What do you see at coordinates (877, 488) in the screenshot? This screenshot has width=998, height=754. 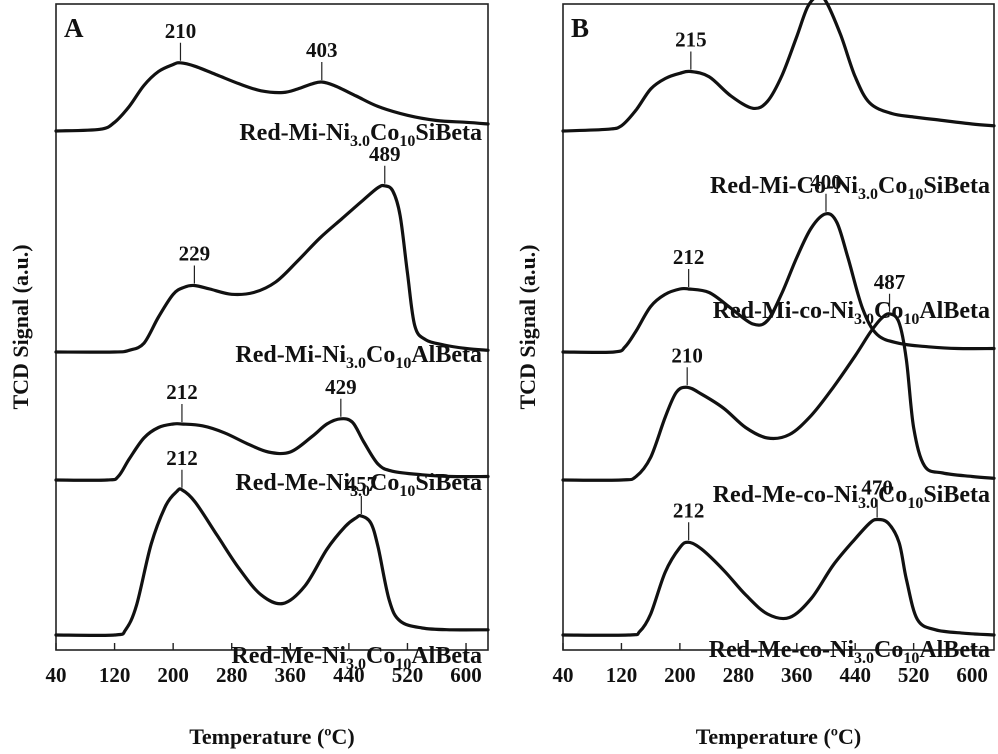 I see `peak-label: 470` at bounding box center [877, 488].